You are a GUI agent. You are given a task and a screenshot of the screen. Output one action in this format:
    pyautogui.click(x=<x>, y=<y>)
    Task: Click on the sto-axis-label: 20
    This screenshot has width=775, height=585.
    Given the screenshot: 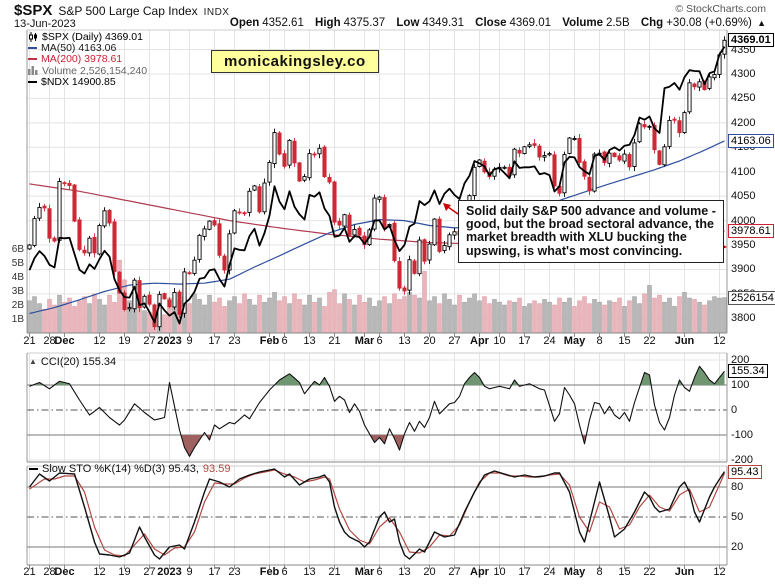 What is the action you would take?
    pyautogui.click(x=737, y=547)
    